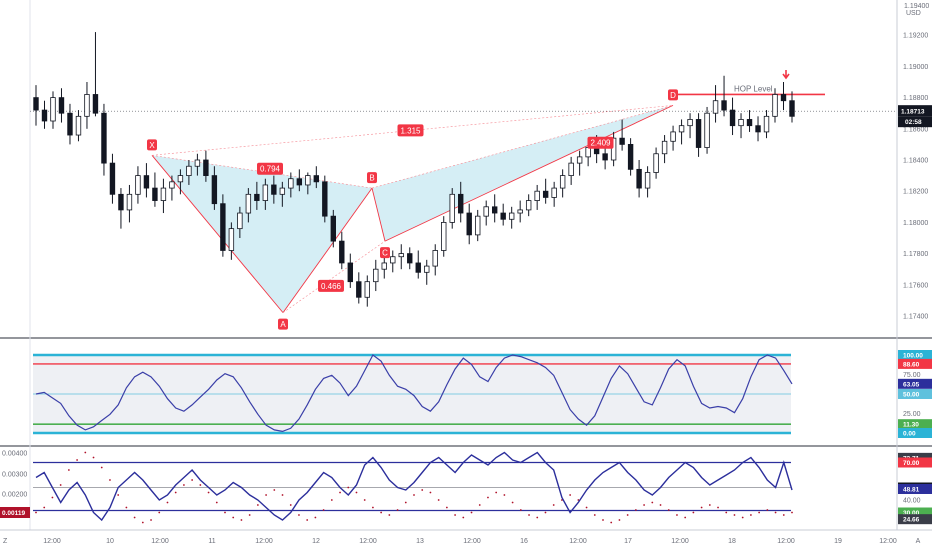 This screenshot has width=932, height=550. I want to click on pattern-point-badge-X, so click(152, 145).